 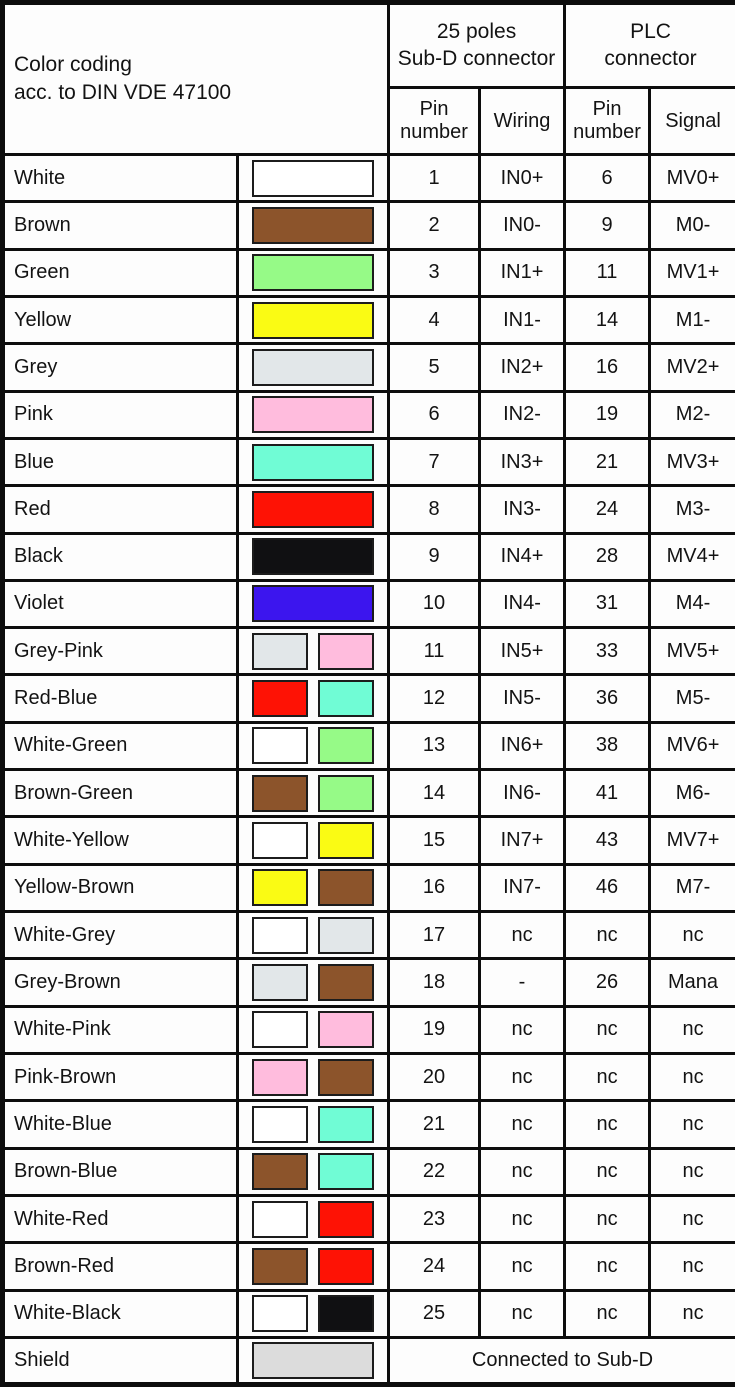 I want to click on group-plc-line1: PLC, so click(x=650, y=32).